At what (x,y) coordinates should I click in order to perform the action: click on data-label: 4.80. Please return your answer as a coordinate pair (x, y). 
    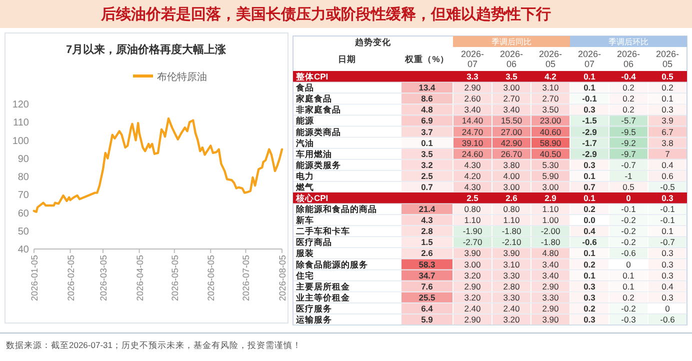
    Looking at the image, I should click on (551, 253).